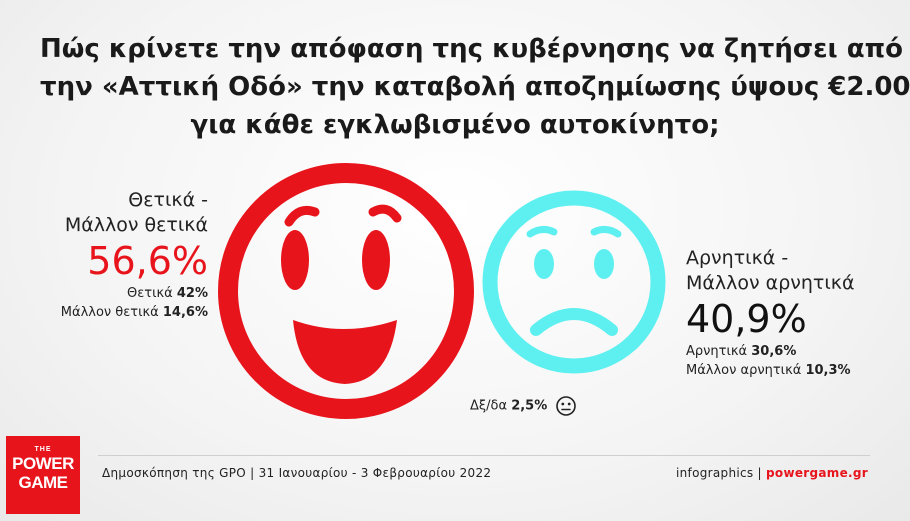 Image resolution: width=910 pixels, height=521 pixels. Describe the element at coordinates (484, 455) in the screenshot. I see `footer-divider` at that location.